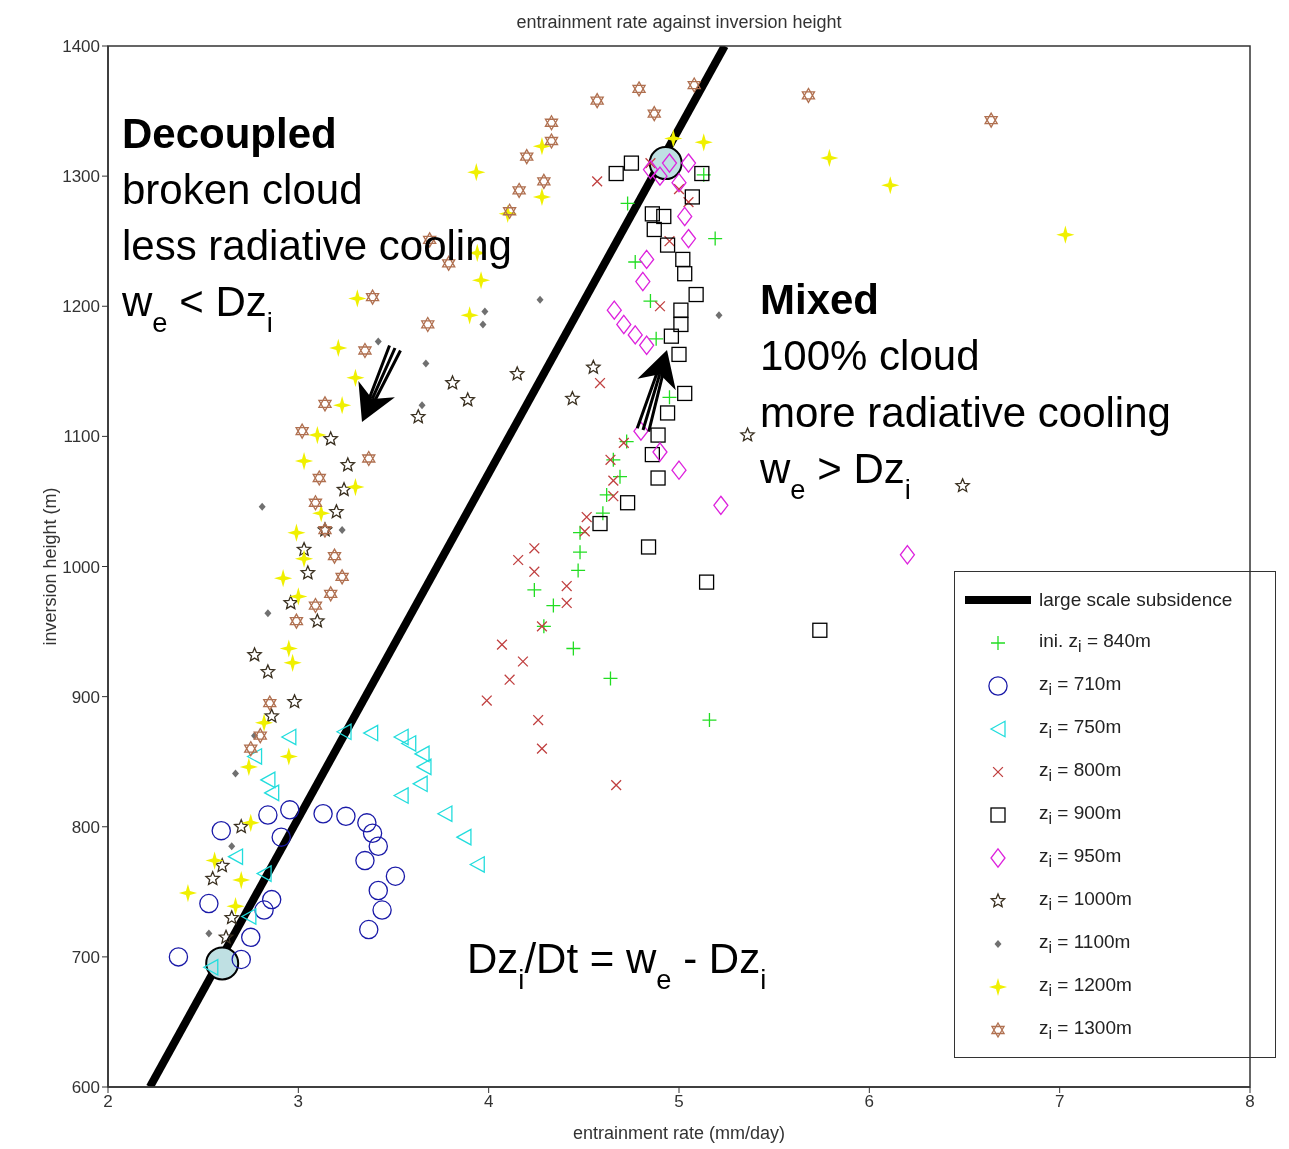  I want to click on y-tick-label: 1300, so click(81, 177).